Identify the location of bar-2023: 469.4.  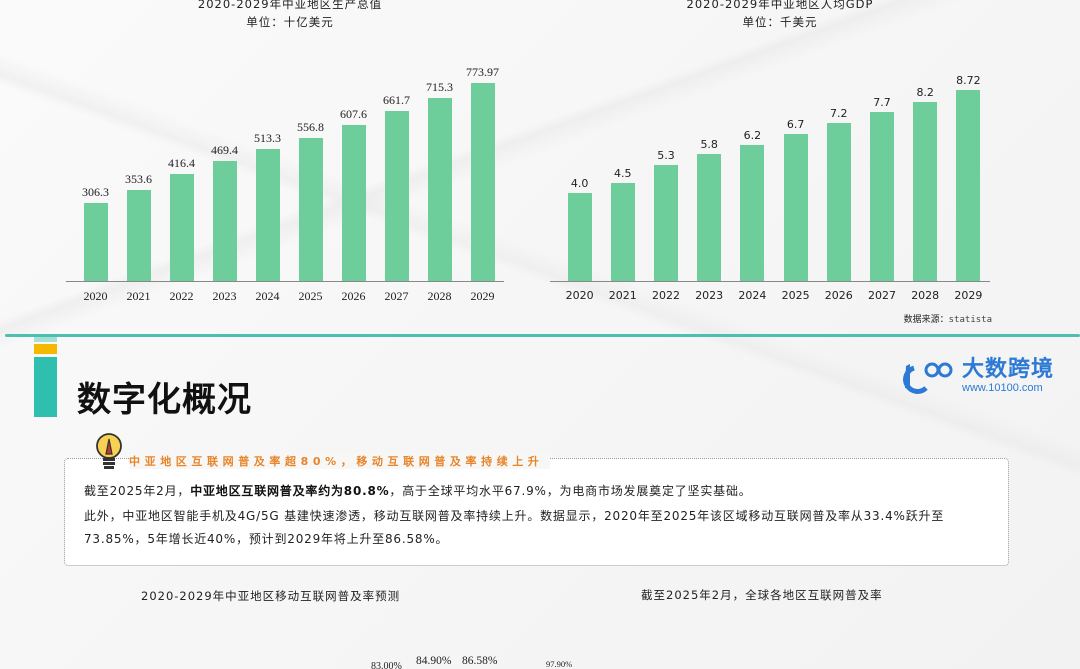
(224, 178).